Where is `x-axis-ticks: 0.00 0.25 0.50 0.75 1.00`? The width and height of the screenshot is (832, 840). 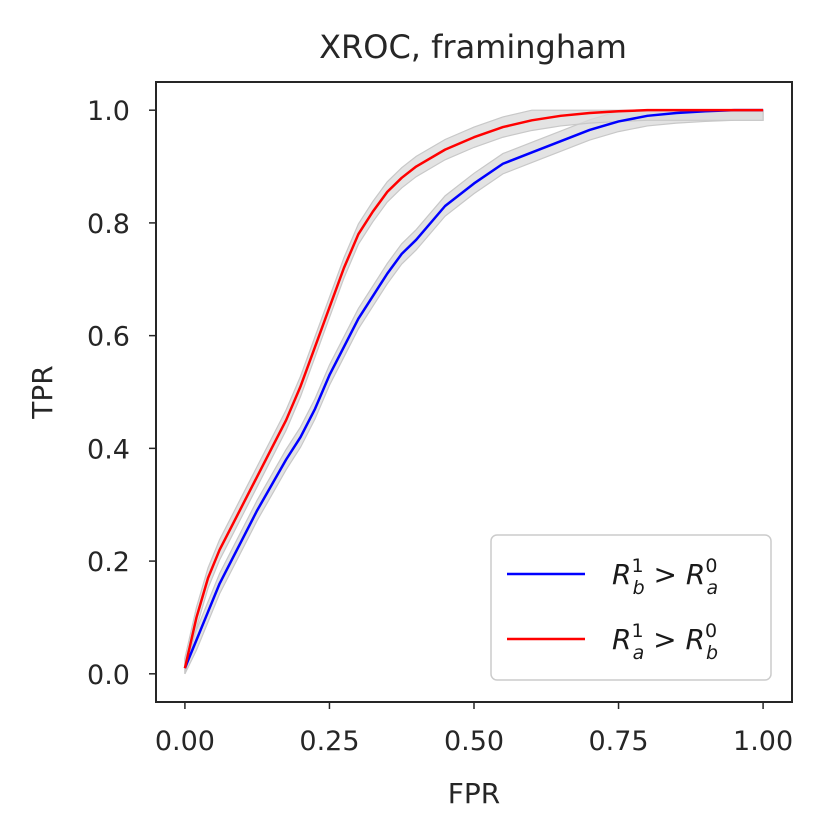 x-axis-ticks: 0.00 0.25 0.50 0.75 1.00 is located at coordinates (474, 729).